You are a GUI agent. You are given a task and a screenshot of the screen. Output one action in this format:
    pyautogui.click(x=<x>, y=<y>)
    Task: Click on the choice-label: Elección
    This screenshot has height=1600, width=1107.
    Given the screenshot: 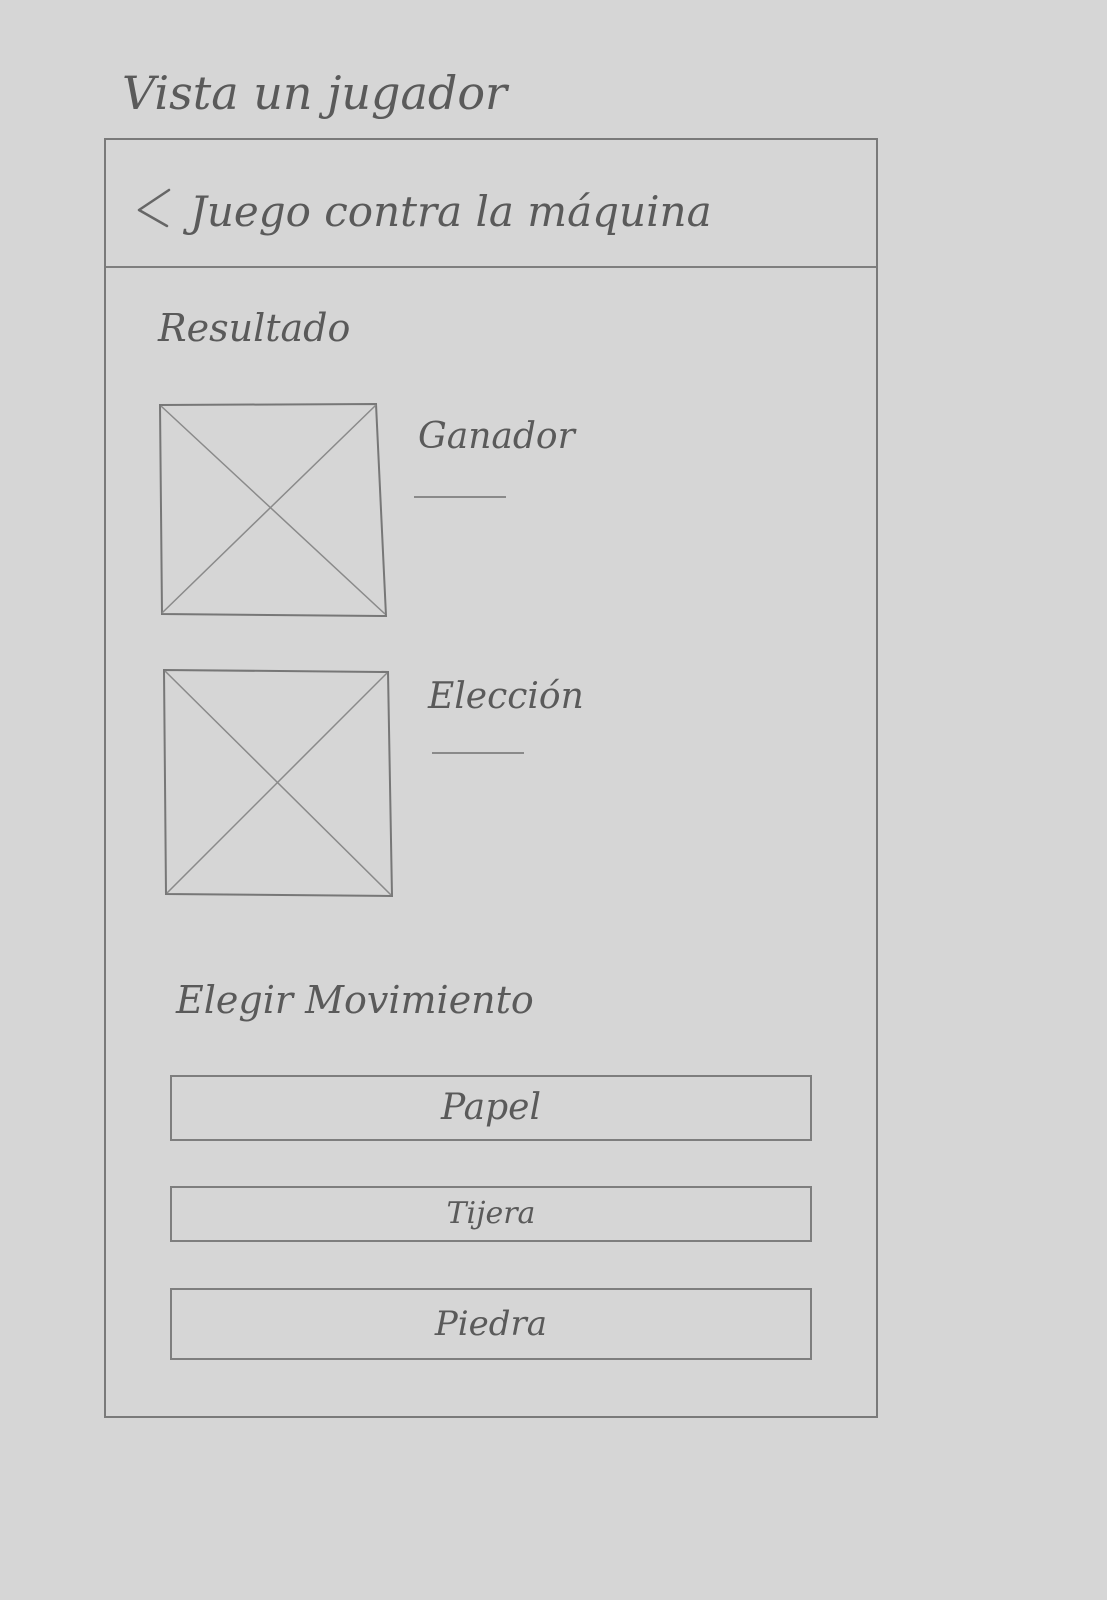 What is the action you would take?
    pyautogui.click(x=506, y=696)
    